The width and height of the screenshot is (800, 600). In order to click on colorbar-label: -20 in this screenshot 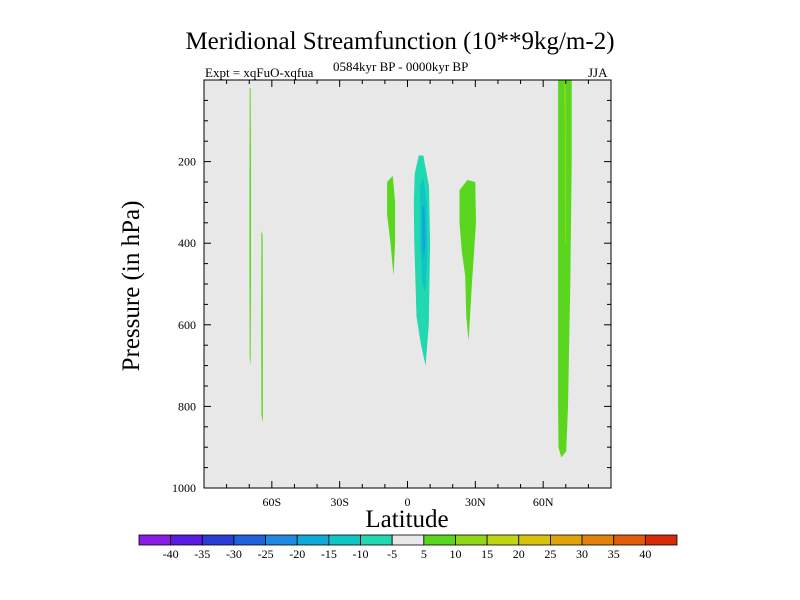, I will do `click(297, 554)`.